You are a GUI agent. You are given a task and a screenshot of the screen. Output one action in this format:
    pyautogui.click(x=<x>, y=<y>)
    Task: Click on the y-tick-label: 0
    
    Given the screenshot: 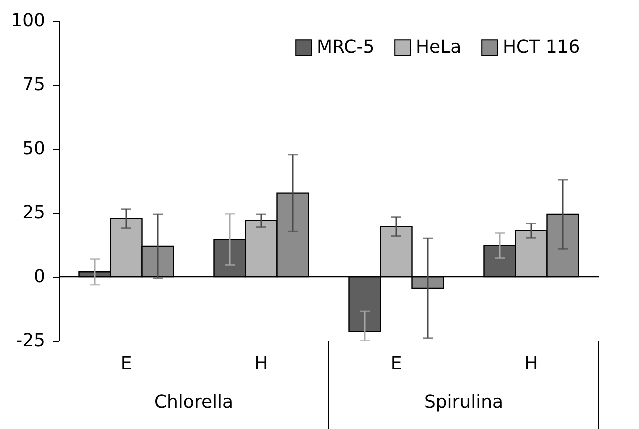 What is the action you would take?
    pyautogui.click(x=40, y=277)
    